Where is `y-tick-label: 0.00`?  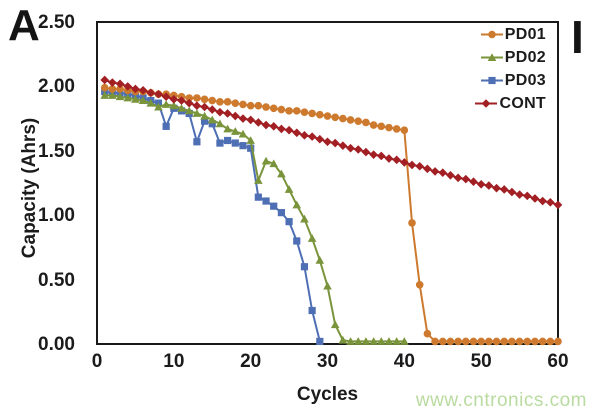 y-tick-label: 0.00 is located at coordinates (56, 344).